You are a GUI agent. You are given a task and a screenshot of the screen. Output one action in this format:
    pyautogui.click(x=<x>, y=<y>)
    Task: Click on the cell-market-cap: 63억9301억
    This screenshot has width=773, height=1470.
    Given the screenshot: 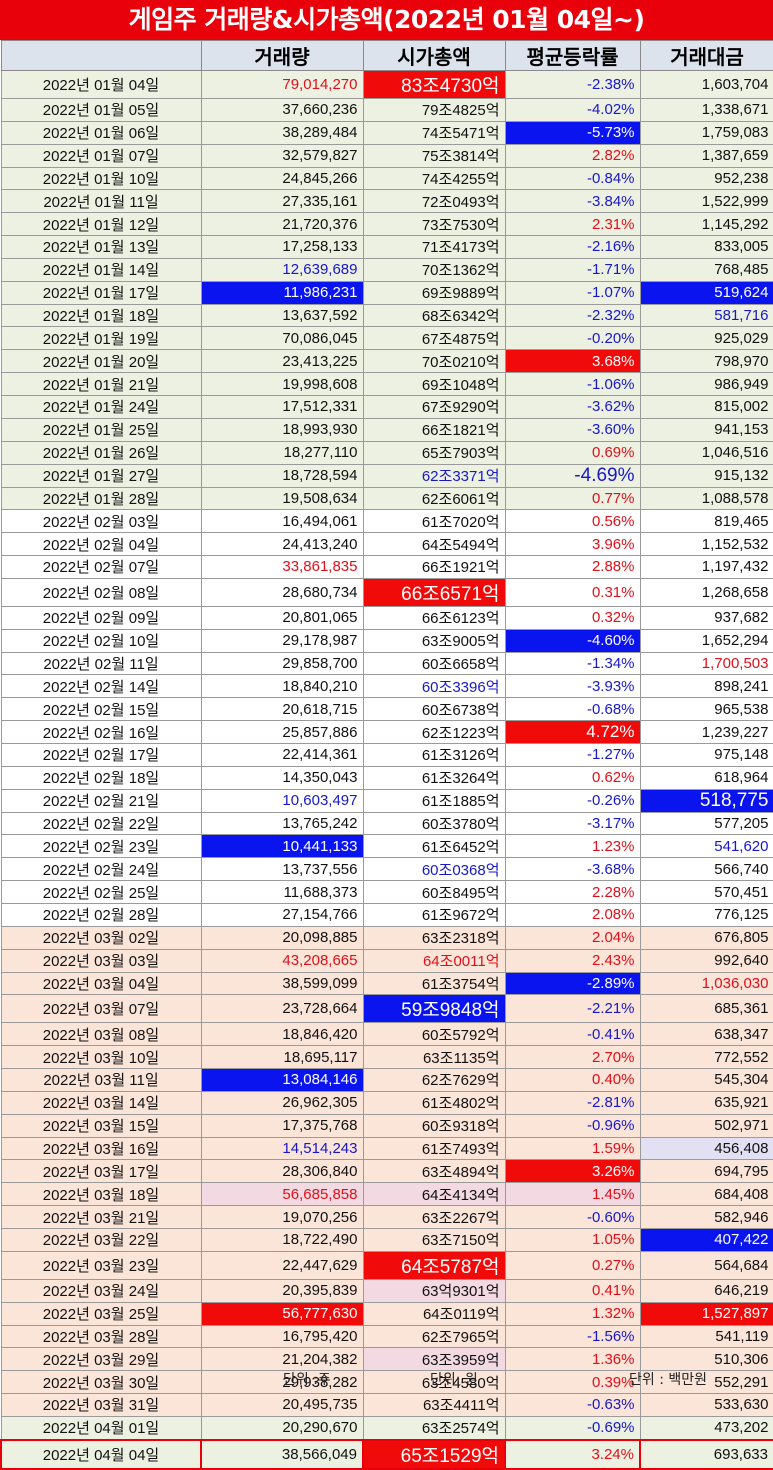 What is the action you would take?
    pyautogui.click(x=434, y=1290)
    